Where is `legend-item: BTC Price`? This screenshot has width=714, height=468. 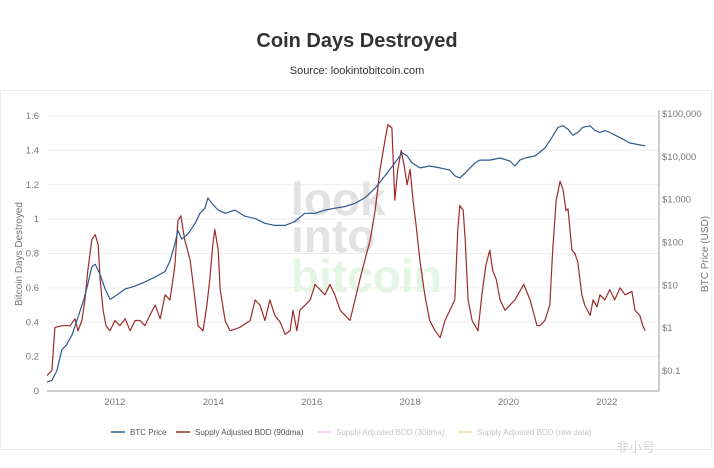 legend-item: BTC Price is located at coordinates (139, 432).